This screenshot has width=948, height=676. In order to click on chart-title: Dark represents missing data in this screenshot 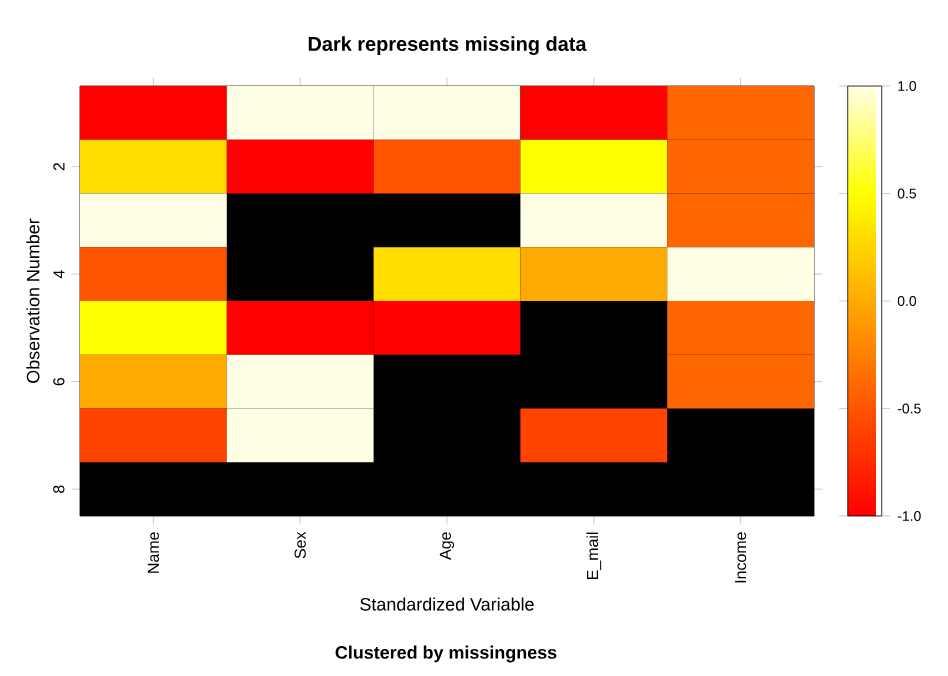, I will do `click(447, 46)`.